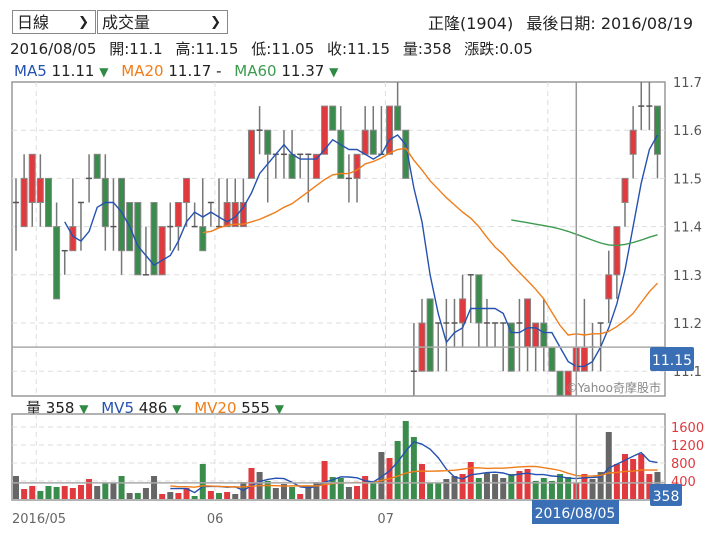 The height and width of the screenshot is (538, 720). What do you see at coordinates (162, 22) in the screenshot?
I see `indicator-select: 成交量 ❯` at bounding box center [162, 22].